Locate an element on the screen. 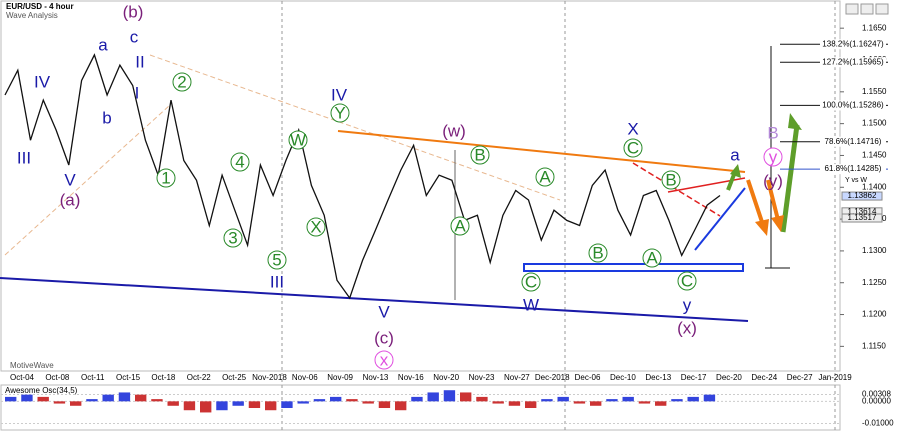 Image resolution: width=900 pixels, height=431 pixels. trend-line is located at coordinates (720, 219).